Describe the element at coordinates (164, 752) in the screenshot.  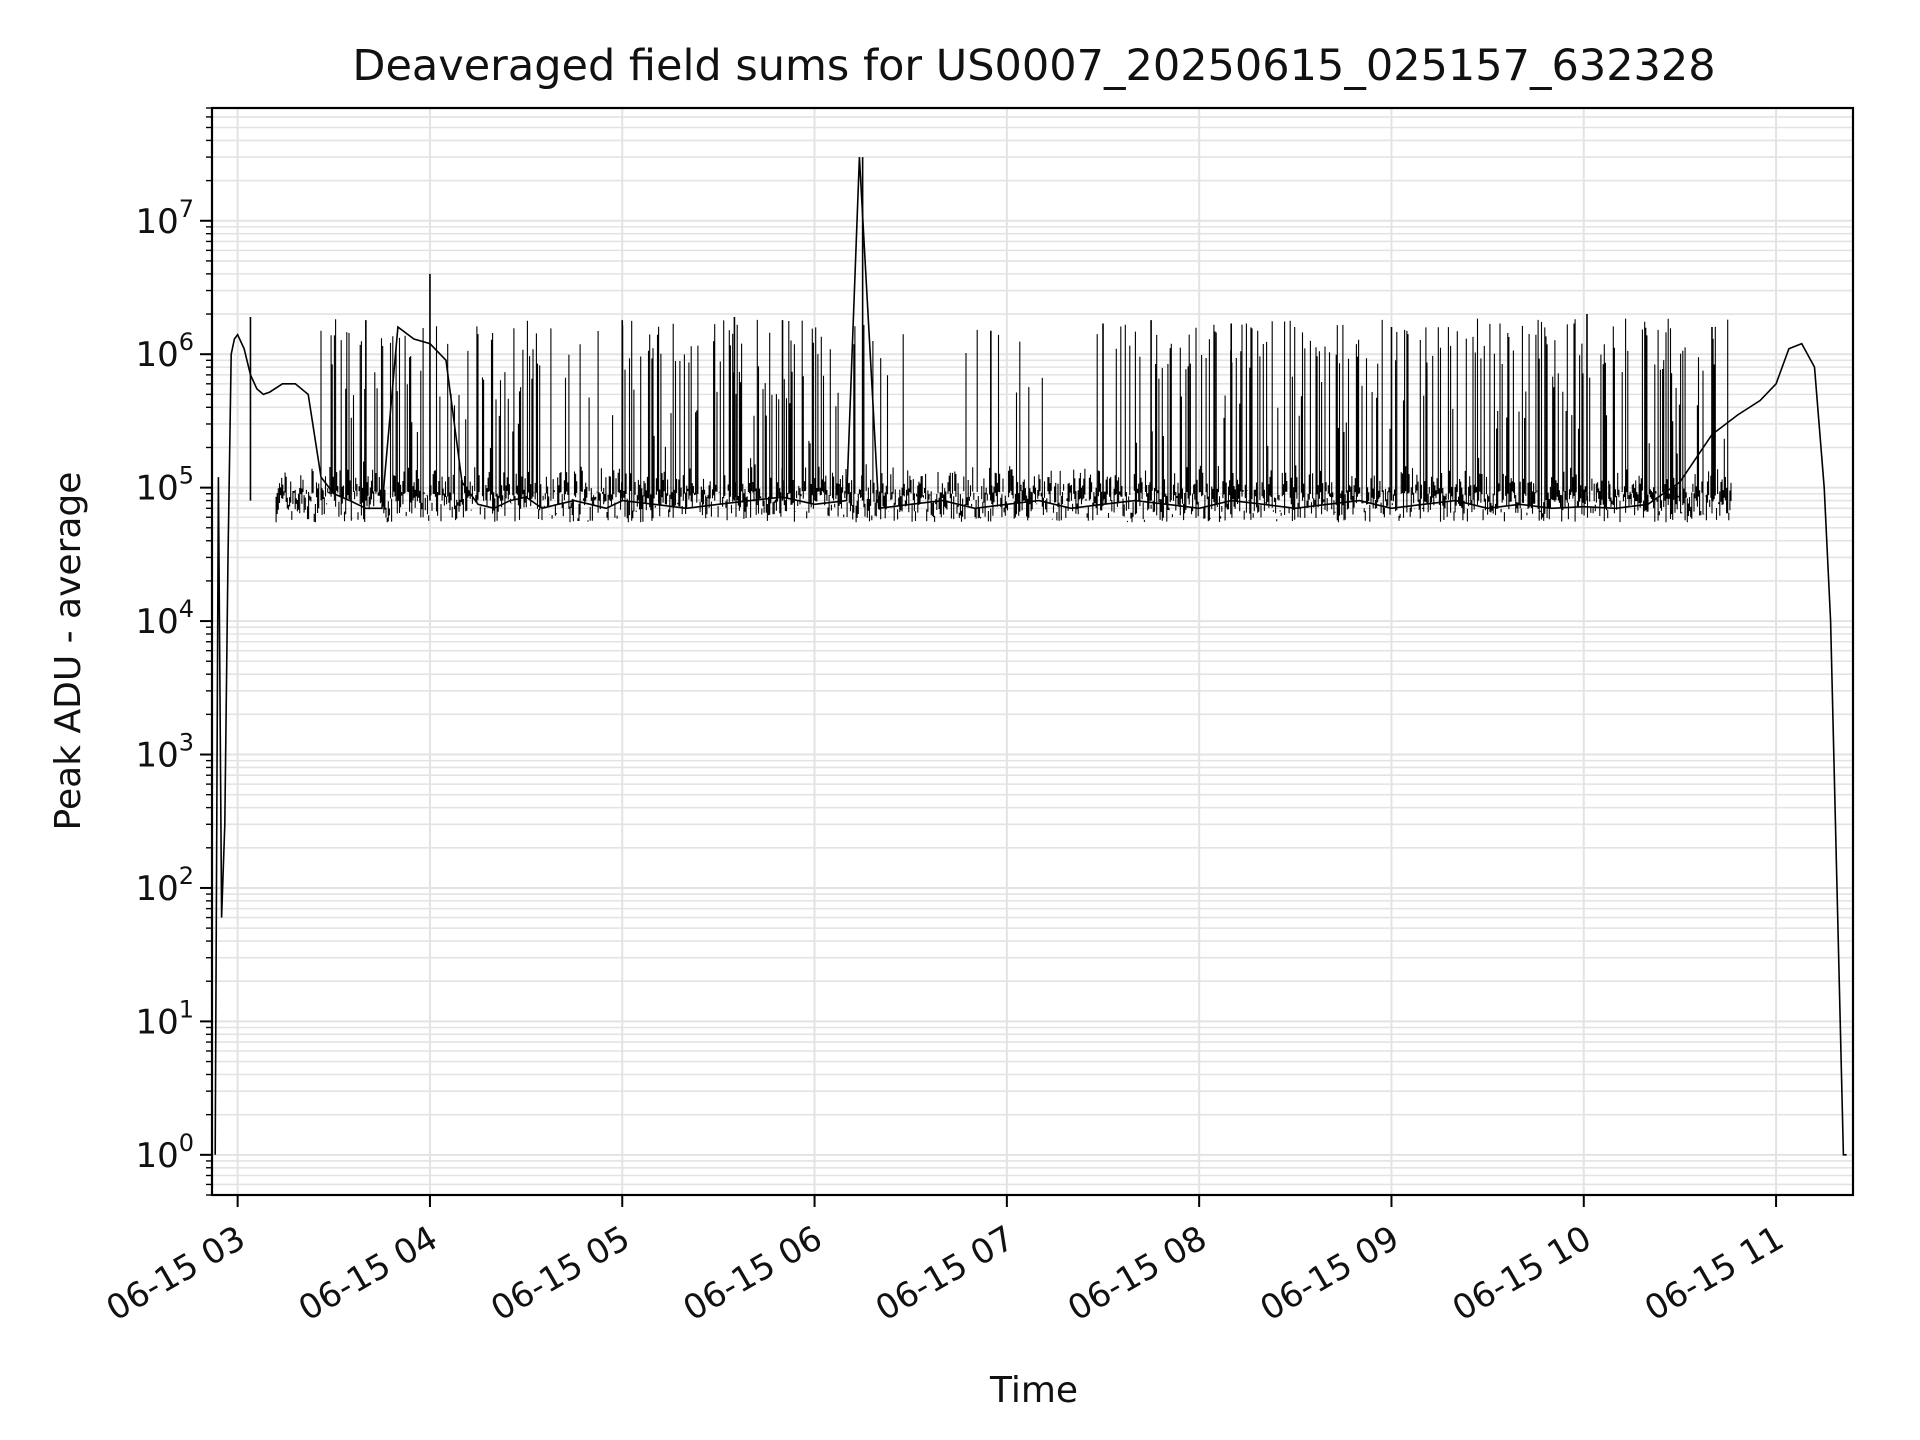
I see `y-tick-label: 10³` at that location.